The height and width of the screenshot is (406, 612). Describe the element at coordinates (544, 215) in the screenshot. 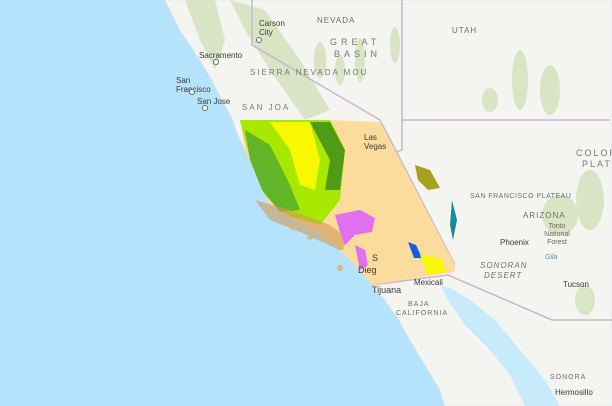

I see `label-arizona: ARIZONA` at that location.